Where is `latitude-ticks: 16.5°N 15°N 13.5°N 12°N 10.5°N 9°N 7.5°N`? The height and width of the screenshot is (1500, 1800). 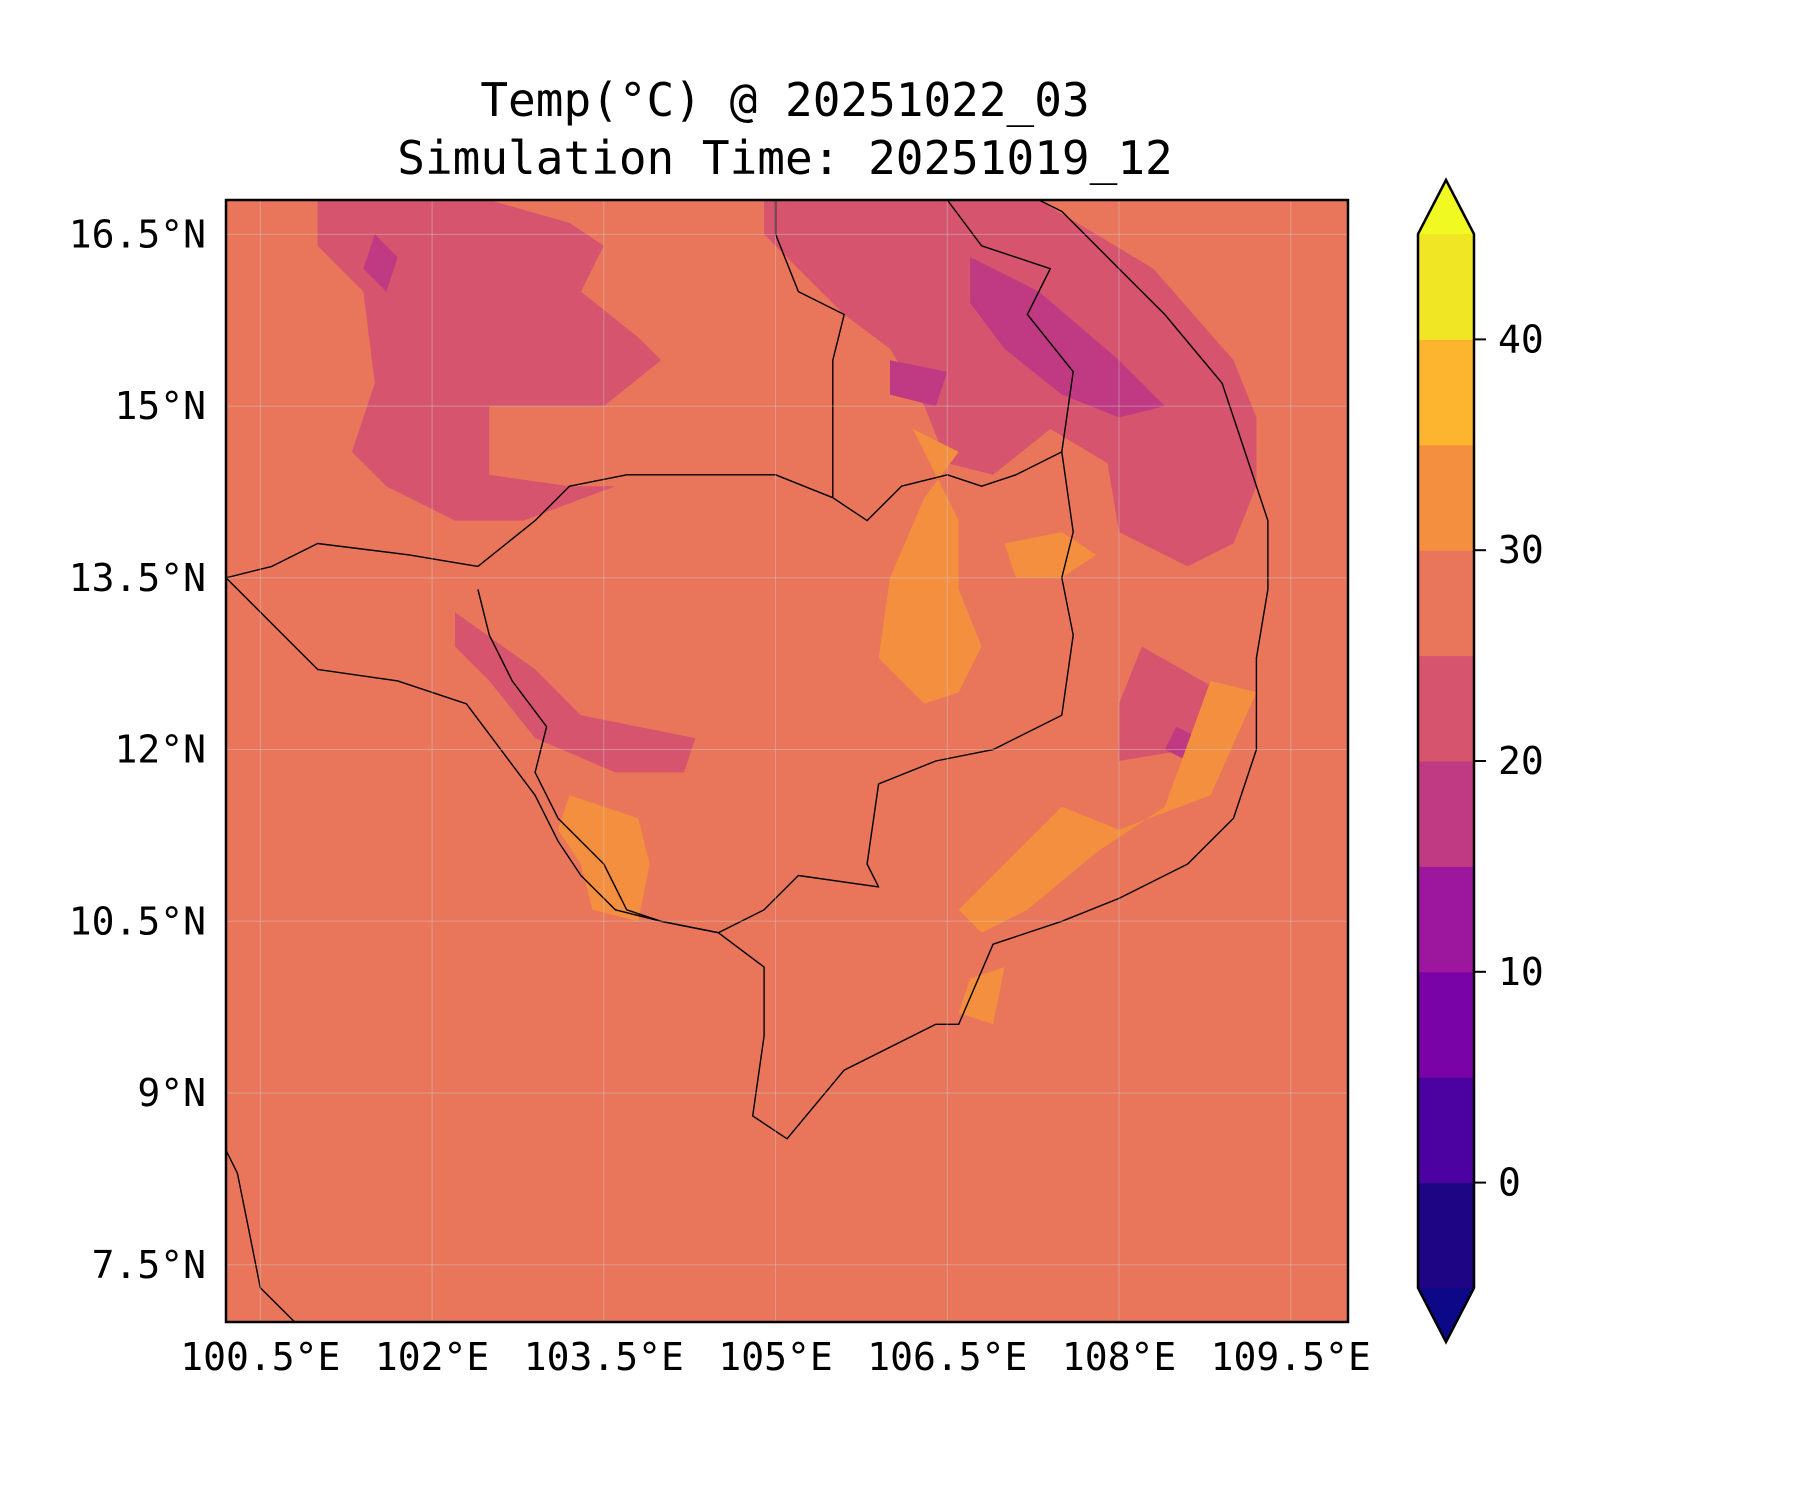
latitude-ticks: 16.5°N 15°N 13.5°N 12°N 10.5°N 9°N 7.5°N is located at coordinates (137, 749).